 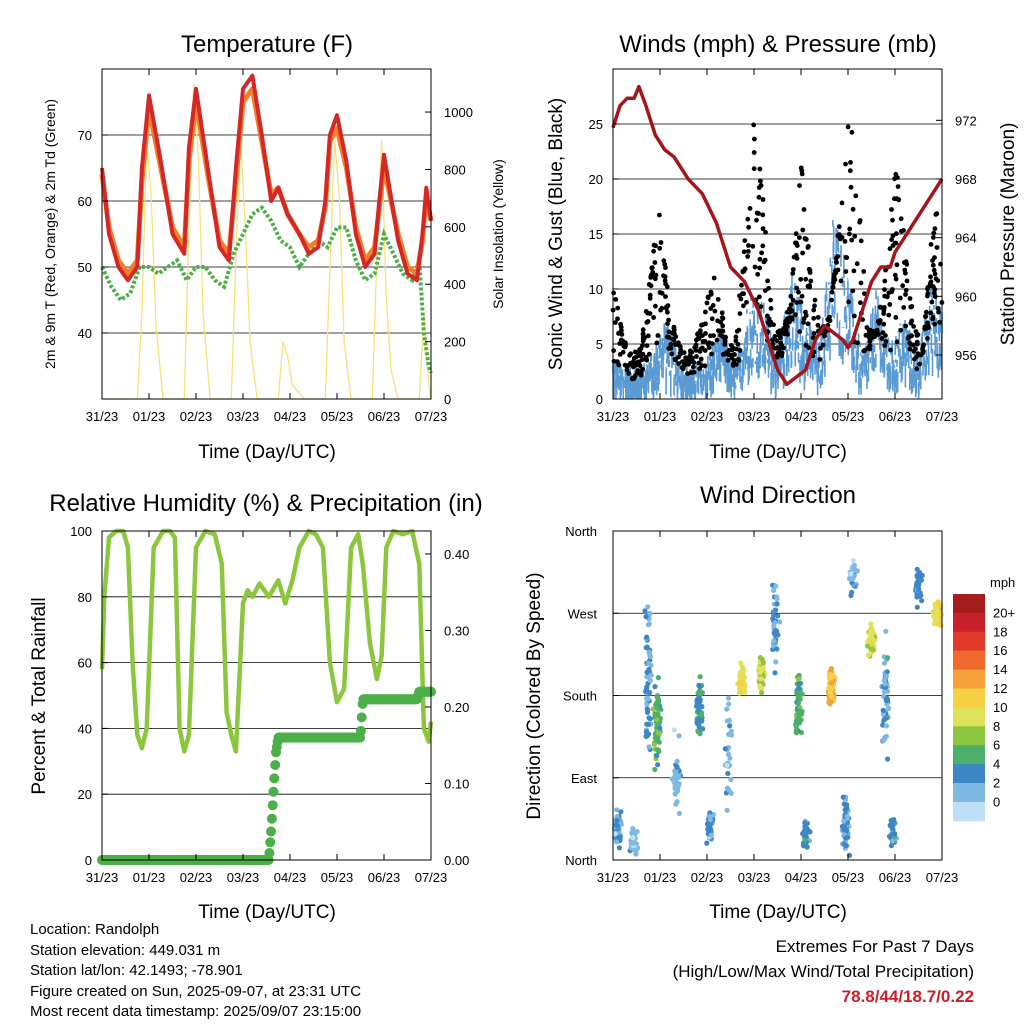 I want to click on y2-tick-label: 0.10, so click(x=456, y=783).